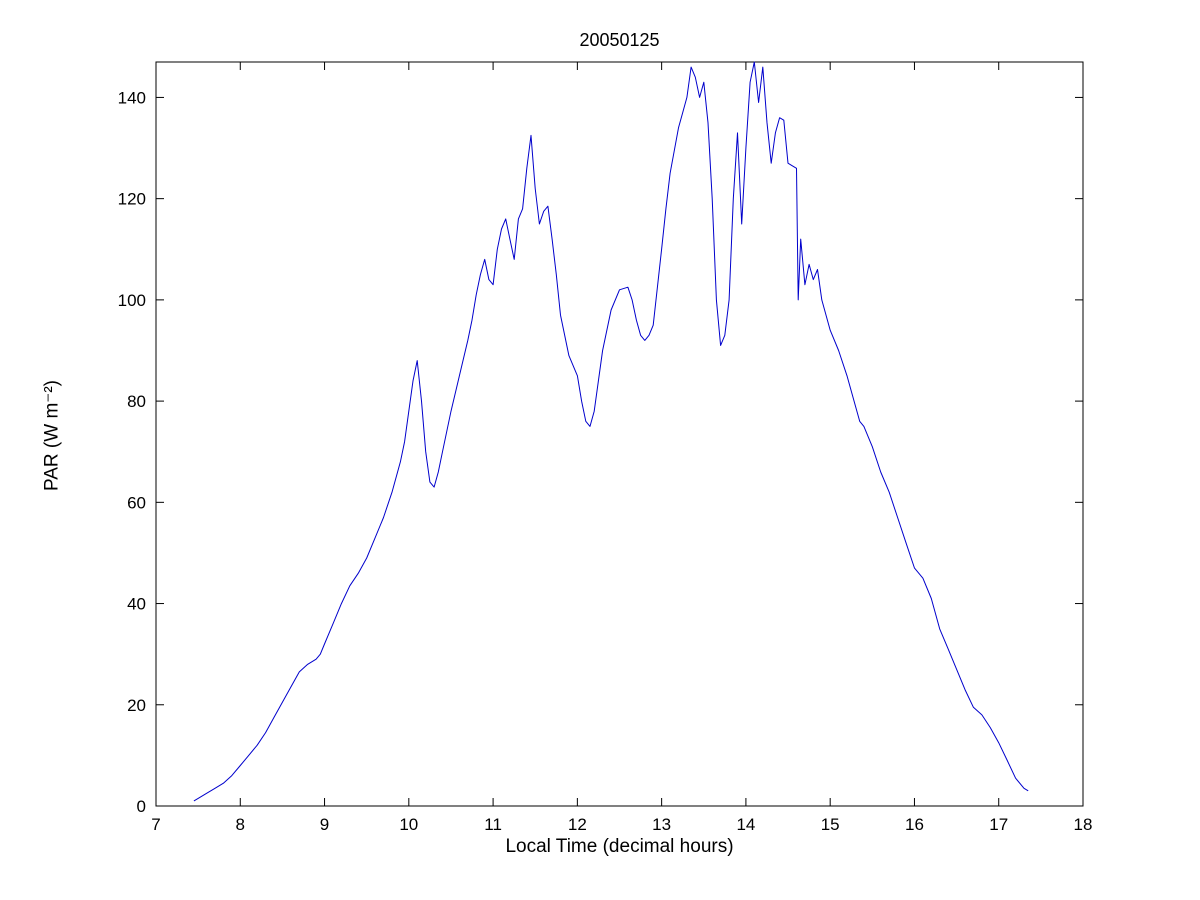 The width and height of the screenshot is (1200, 900). I want to click on x-tick-label: 10, so click(408, 824).